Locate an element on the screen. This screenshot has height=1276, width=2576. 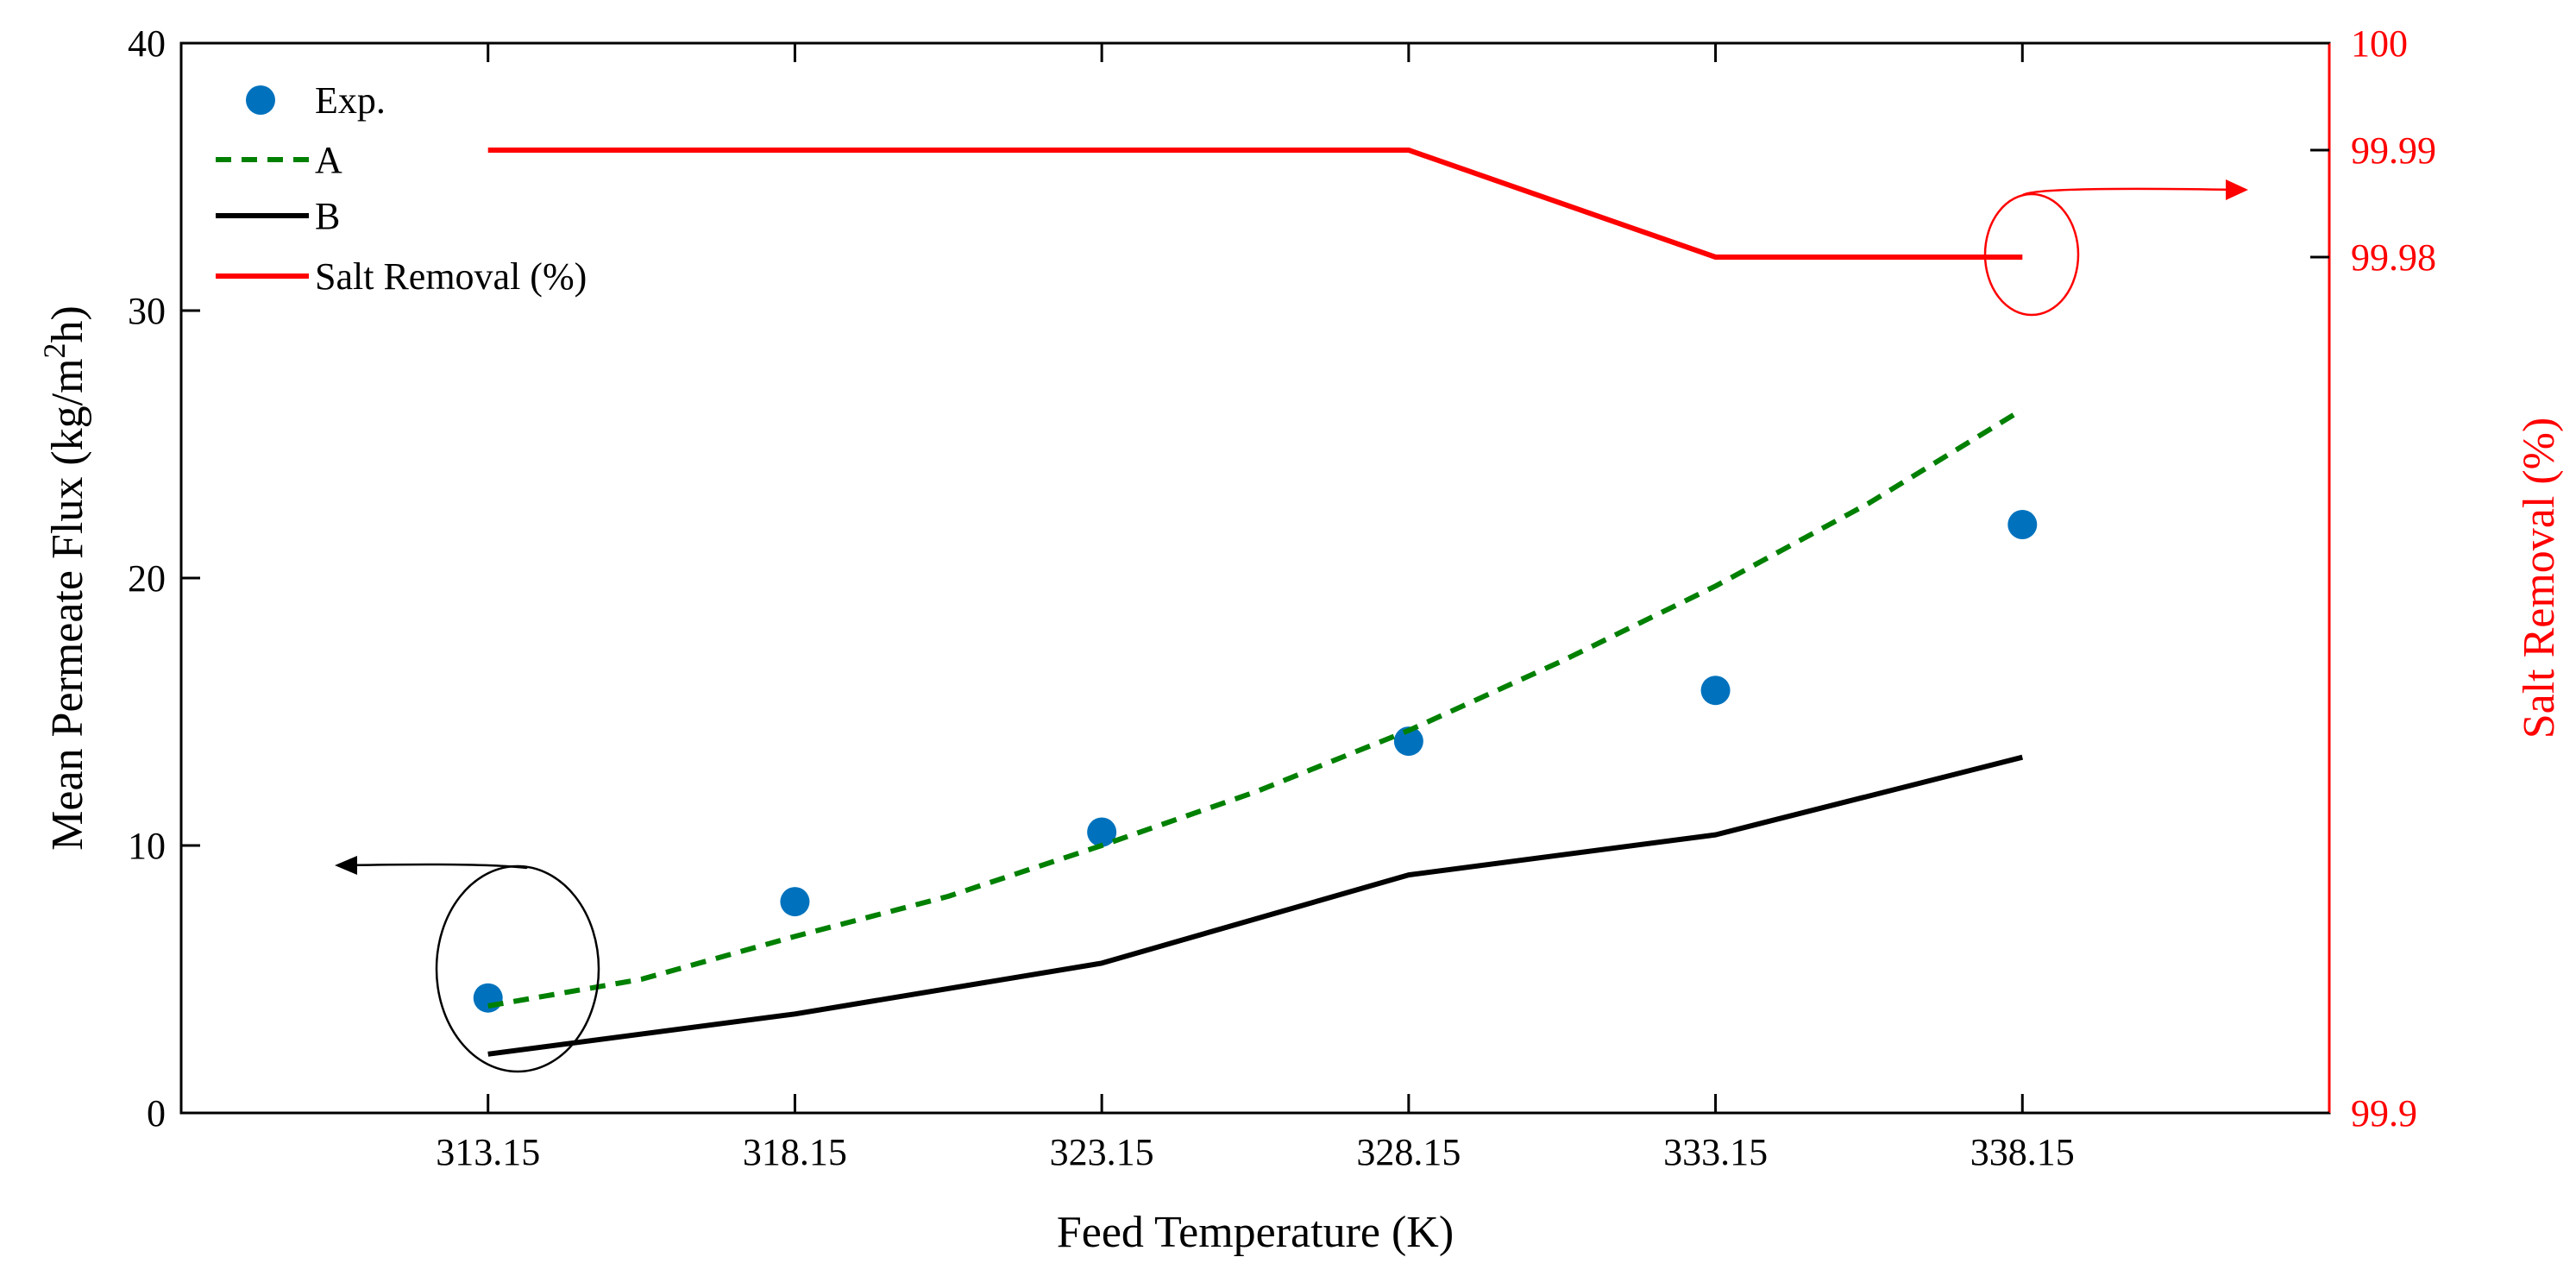
x-axis-label: Feed Temperature (K) is located at coordinates (1255, 1232).